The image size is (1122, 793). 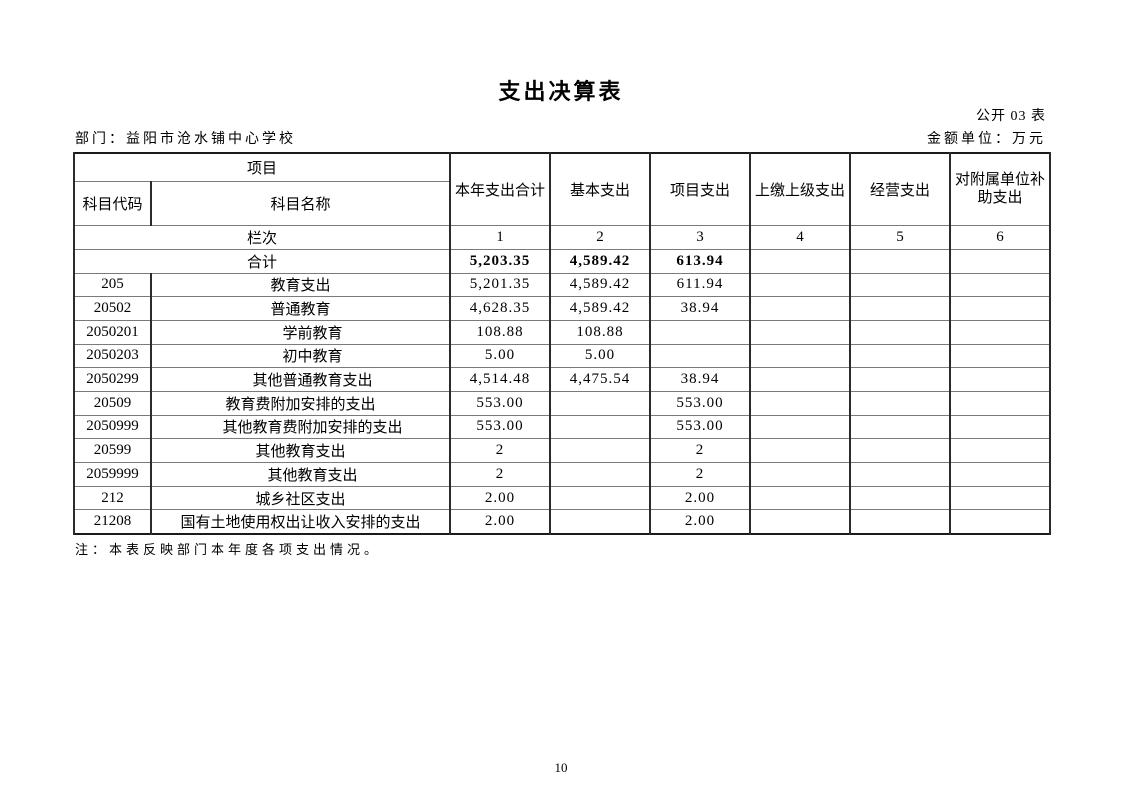 I want to click on table-row: 20599 其他教育支出 2 2, so click(x=562, y=450).